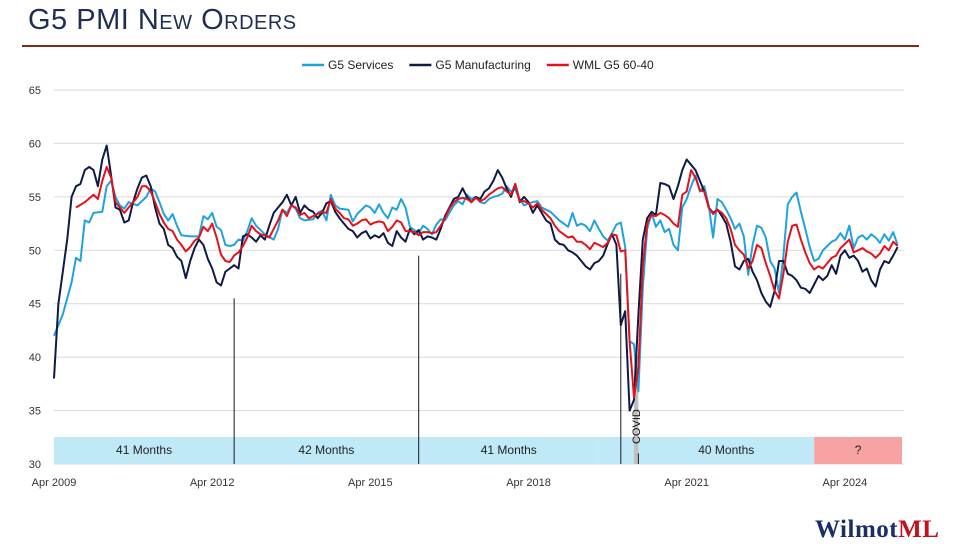  Describe the element at coordinates (686, 483) in the screenshot. I see `x-tick-label: Apr 2021` at that location.